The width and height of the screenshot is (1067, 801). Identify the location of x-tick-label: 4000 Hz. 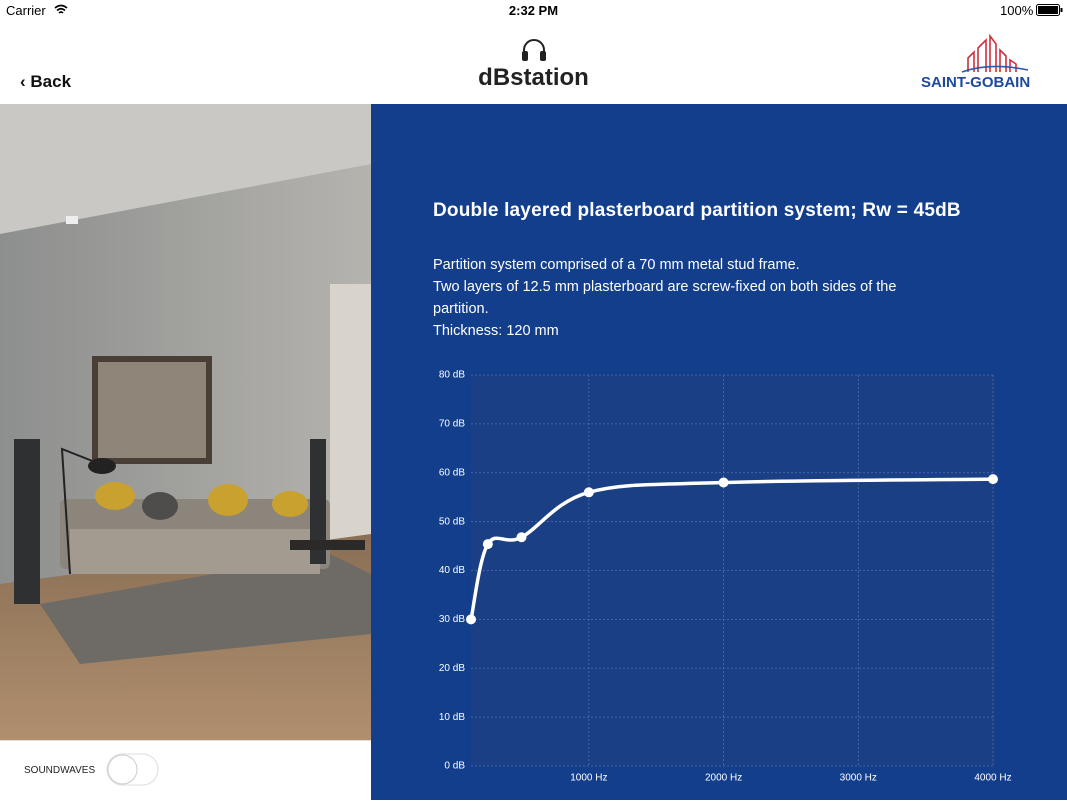
(992, 778).